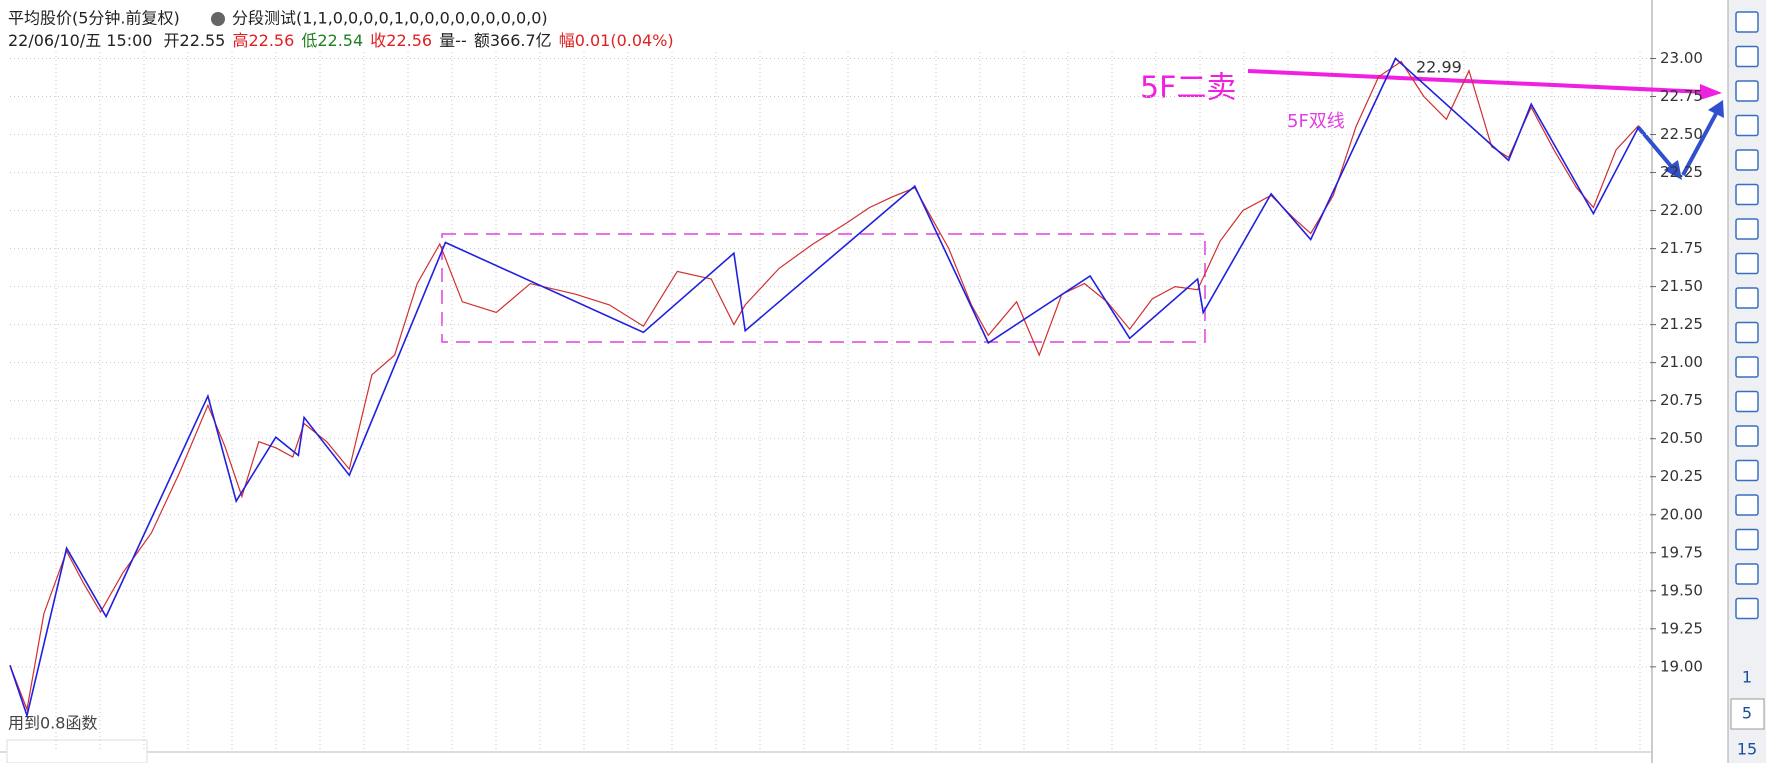 This screenshot has width=1766, height=763. I want to click on range-box, so click(823, 288).